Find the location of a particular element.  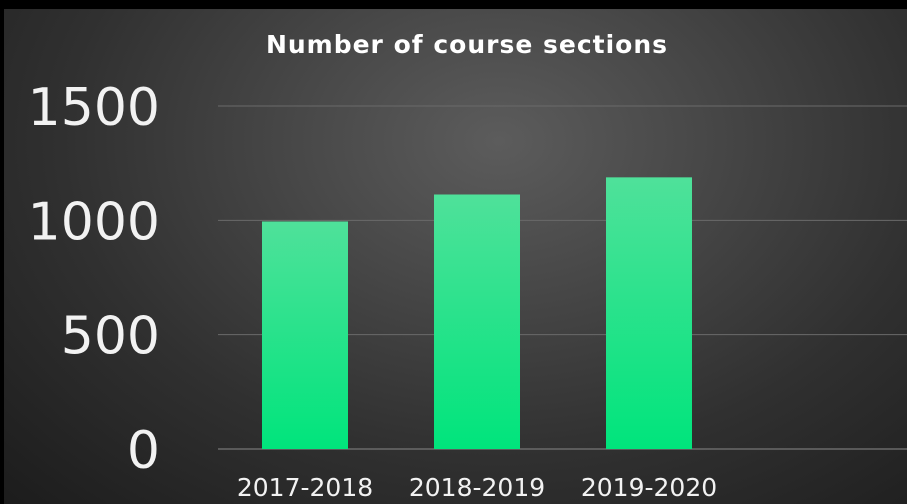

y-tick-label: 1500 is located at coordinates (94, 108).